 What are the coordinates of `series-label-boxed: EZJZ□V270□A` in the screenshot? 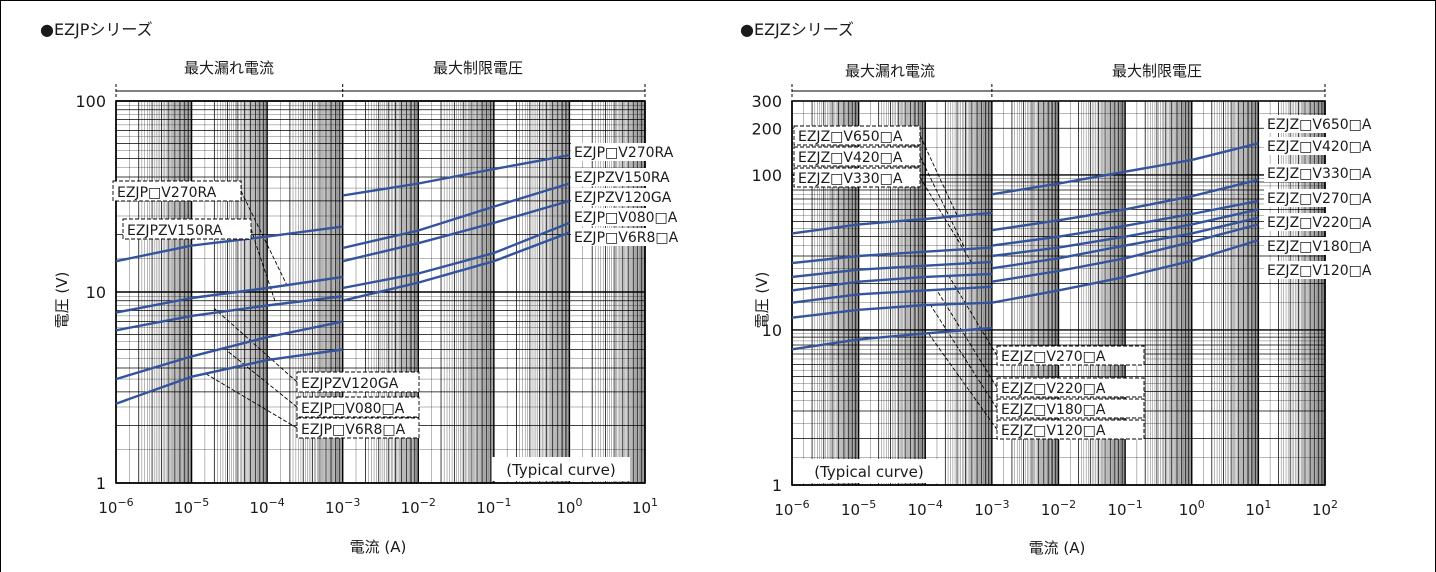 It's located at (1053, 357).